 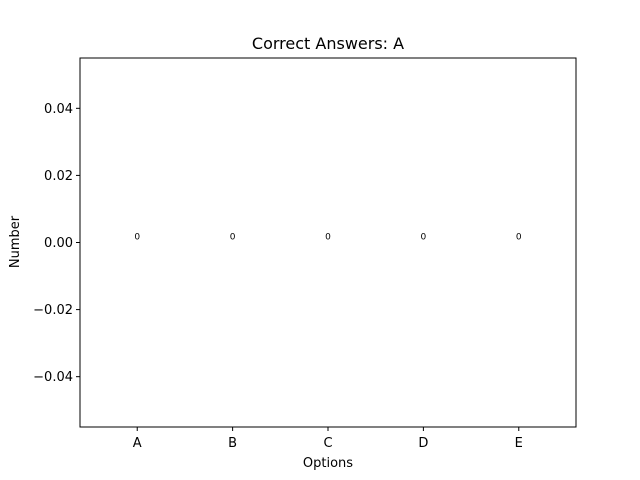 I want to click on chart-title: Correct Answers: A, so click(x=328, y=43).